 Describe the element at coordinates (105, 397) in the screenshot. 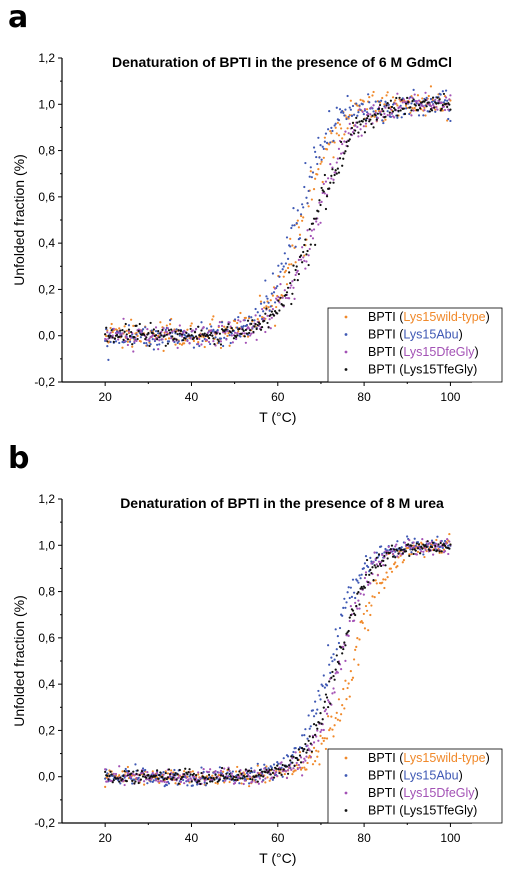

I see `x-tick-label: 20` at that location.